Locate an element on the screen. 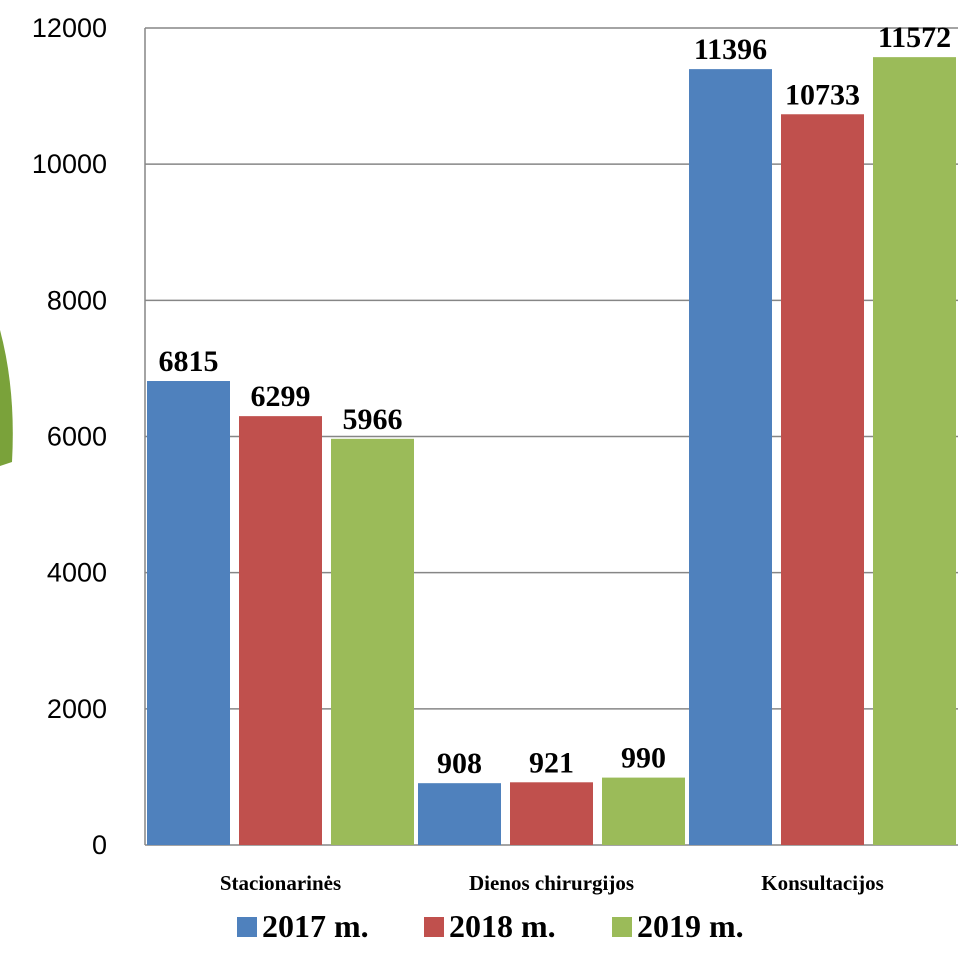 The height and width of the screenshot is (953, 964). data-label: 11572 is located at coordinates (914, 37).